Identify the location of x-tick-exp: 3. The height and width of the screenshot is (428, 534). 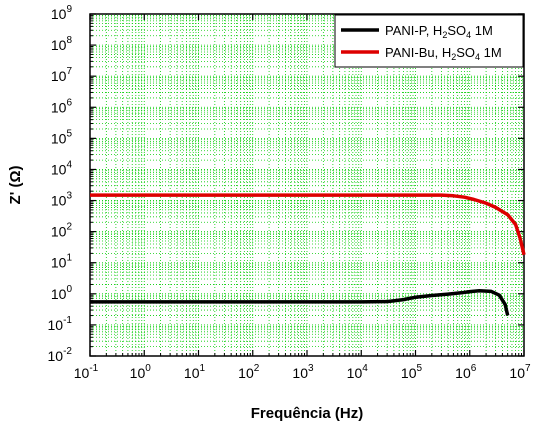
(311, 368).